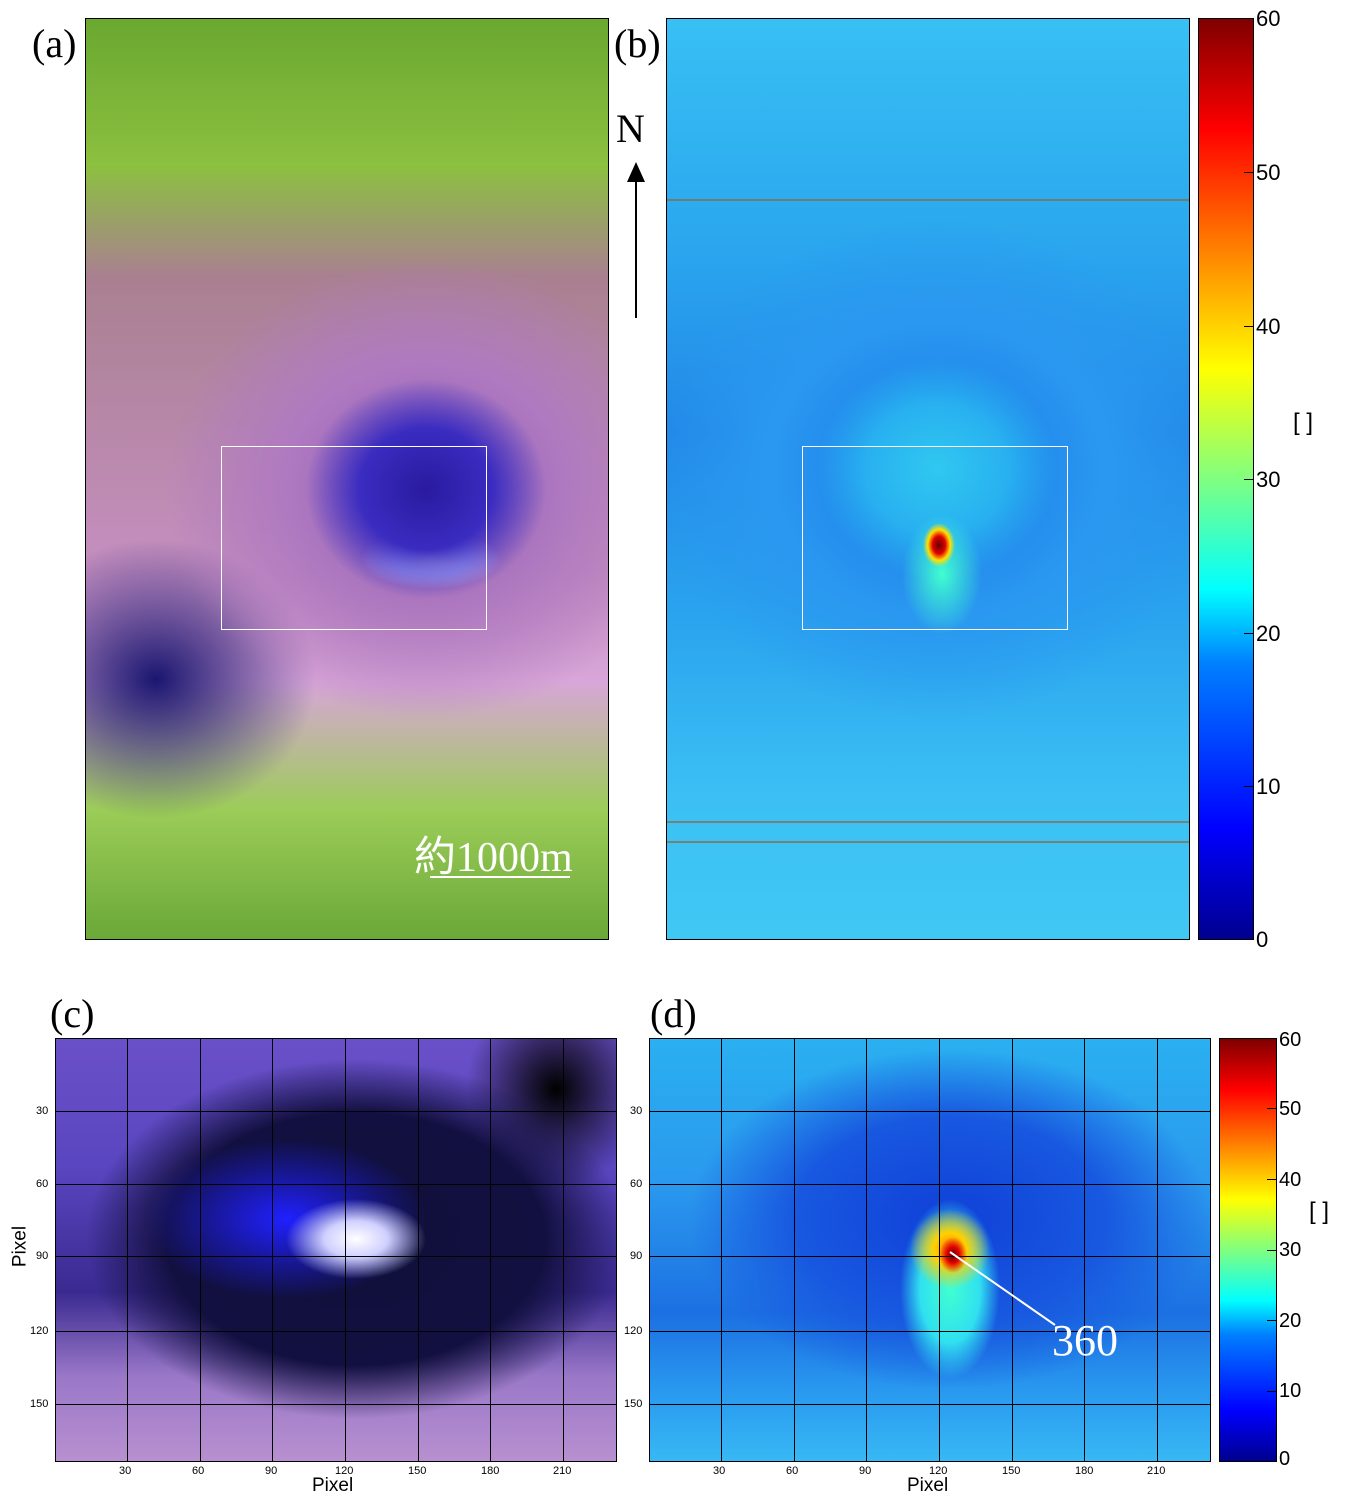 This screenshot has height=1496, width=1362. I want to click on scale-text: 約1000m, so click(493, 858).